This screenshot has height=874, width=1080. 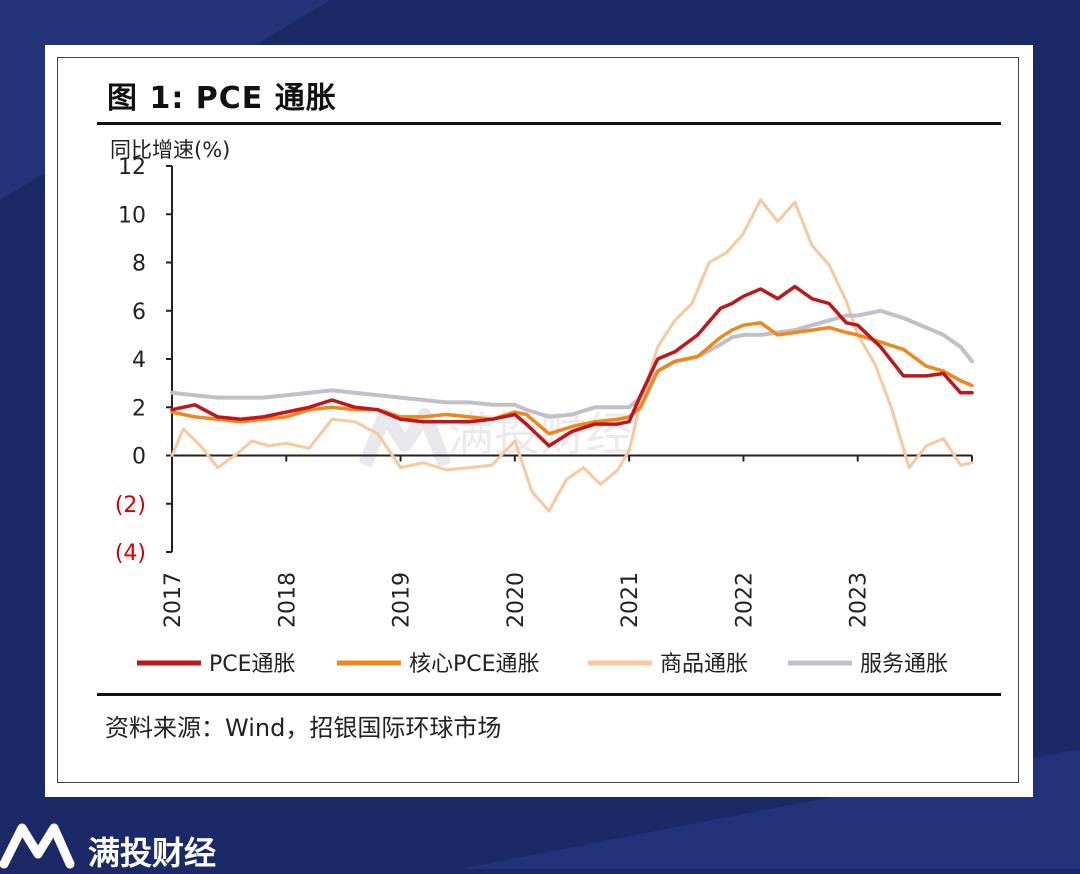 I want to click on series-line-services, so click(x=572, y=363).